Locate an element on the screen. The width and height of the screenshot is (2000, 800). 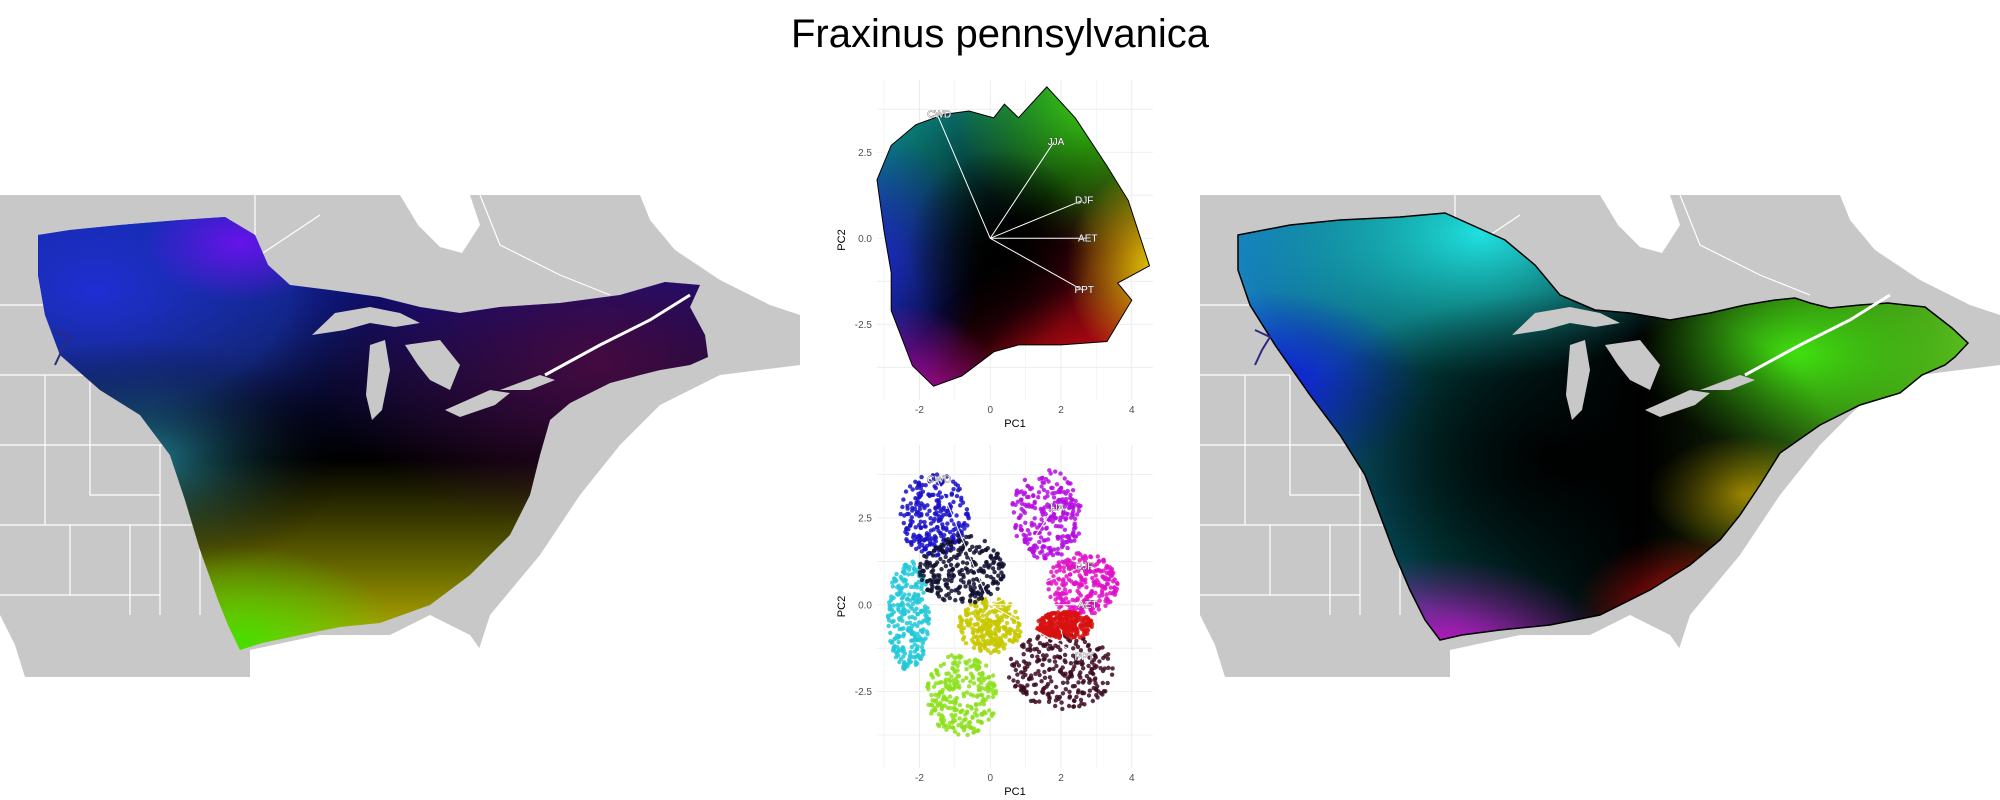
loading-label-djf: DJF is located at coordinates (1084, 567).